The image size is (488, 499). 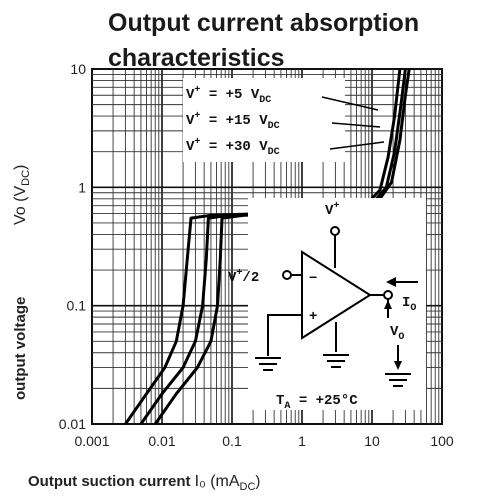 I want to click on vo-arrow-down-head, so click(x=398, y=365).